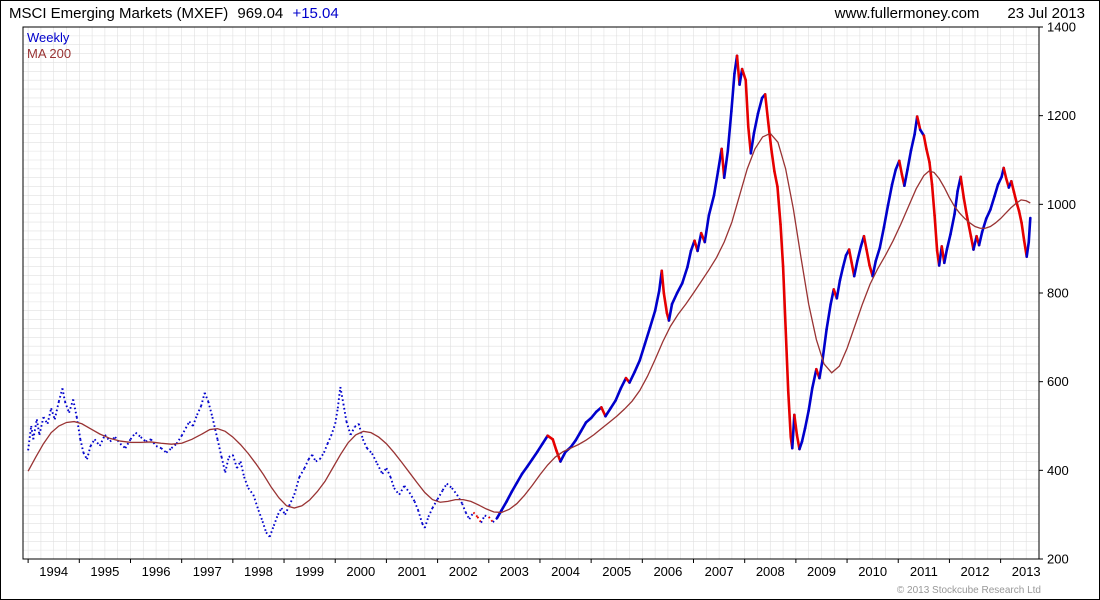 Image resolution: width=1100 pixels, height=600 pixels. Describe the element at coordinates (975, 571) in the screenshot. I see `svg-text: 2012` at that location.